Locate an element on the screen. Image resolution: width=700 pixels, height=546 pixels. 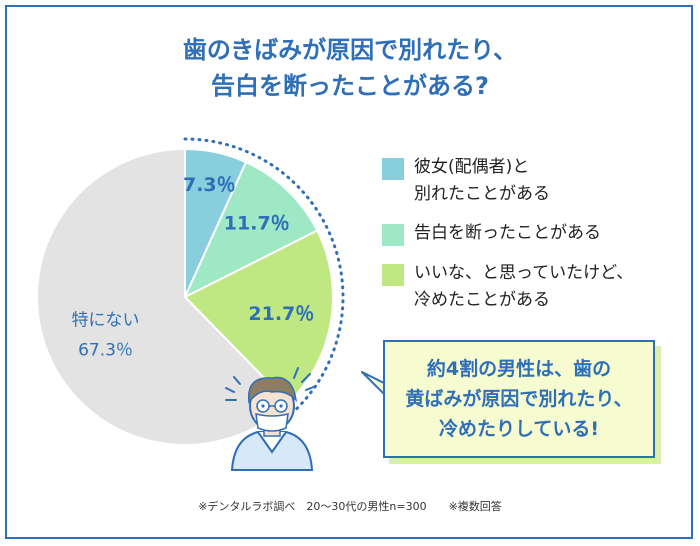
pie-labels: 7.3％ 11.7％ 21.7％ 特にない 67.3％ is located at coordinates (193, 267).